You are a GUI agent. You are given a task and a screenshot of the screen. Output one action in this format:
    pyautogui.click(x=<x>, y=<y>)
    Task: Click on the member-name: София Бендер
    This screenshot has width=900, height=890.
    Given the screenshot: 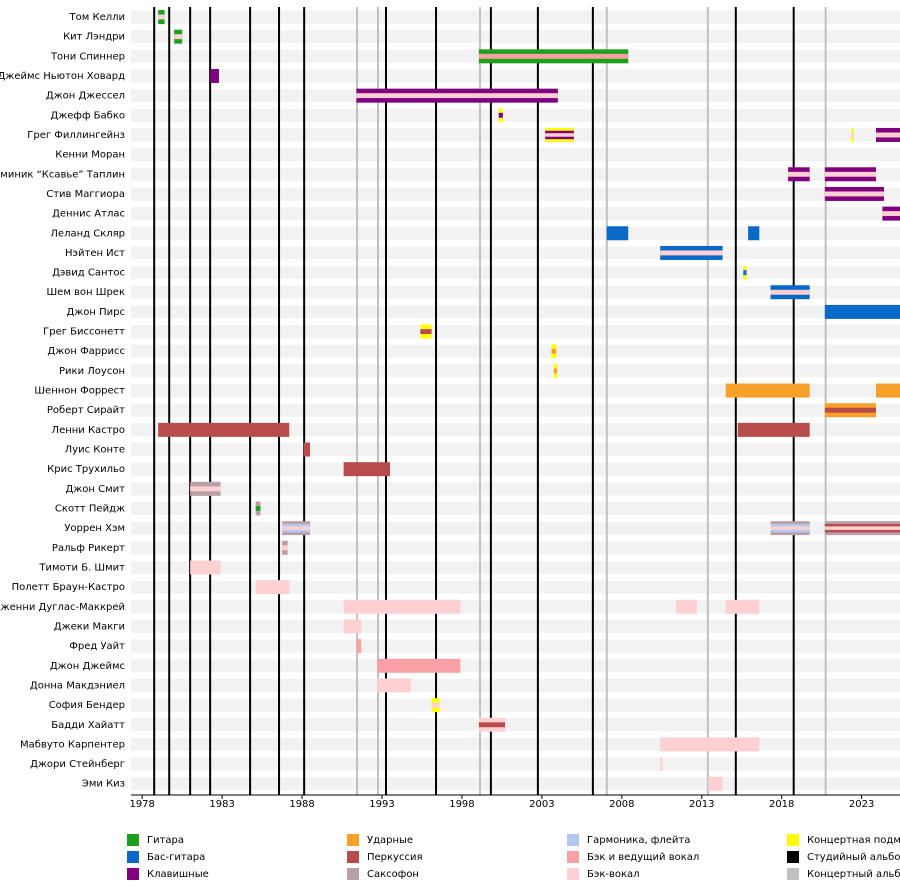 What is the action you would take?
    pyautogui.click(x=87, y=705)
    